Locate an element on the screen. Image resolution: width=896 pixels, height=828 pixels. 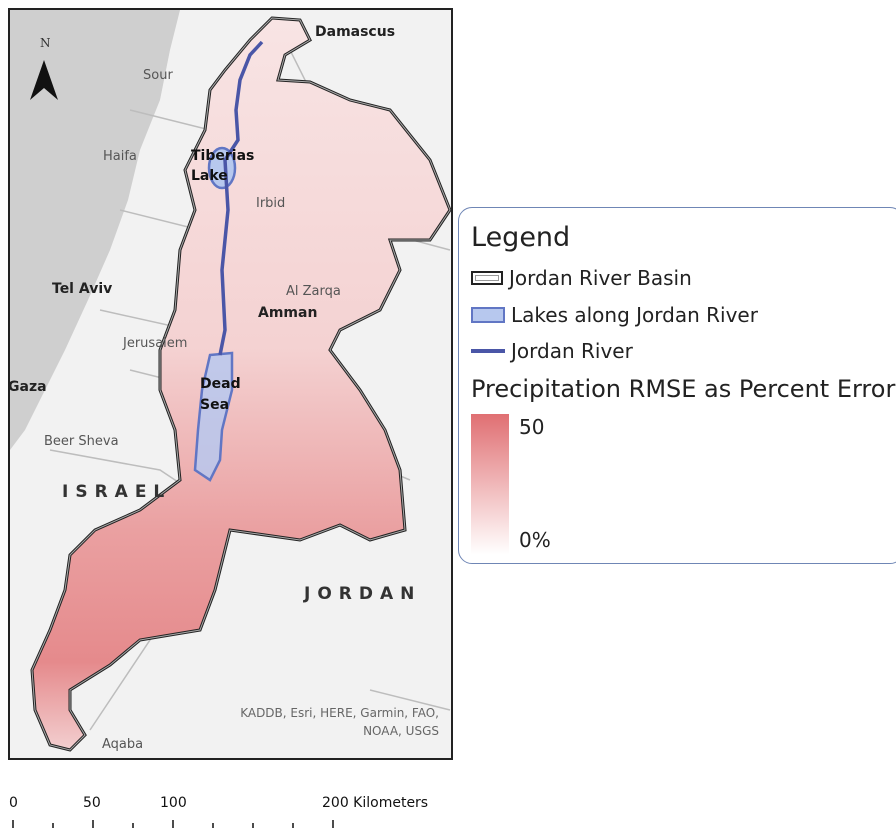
gradient-min-label: 0% is located at coordinates (535, 540).